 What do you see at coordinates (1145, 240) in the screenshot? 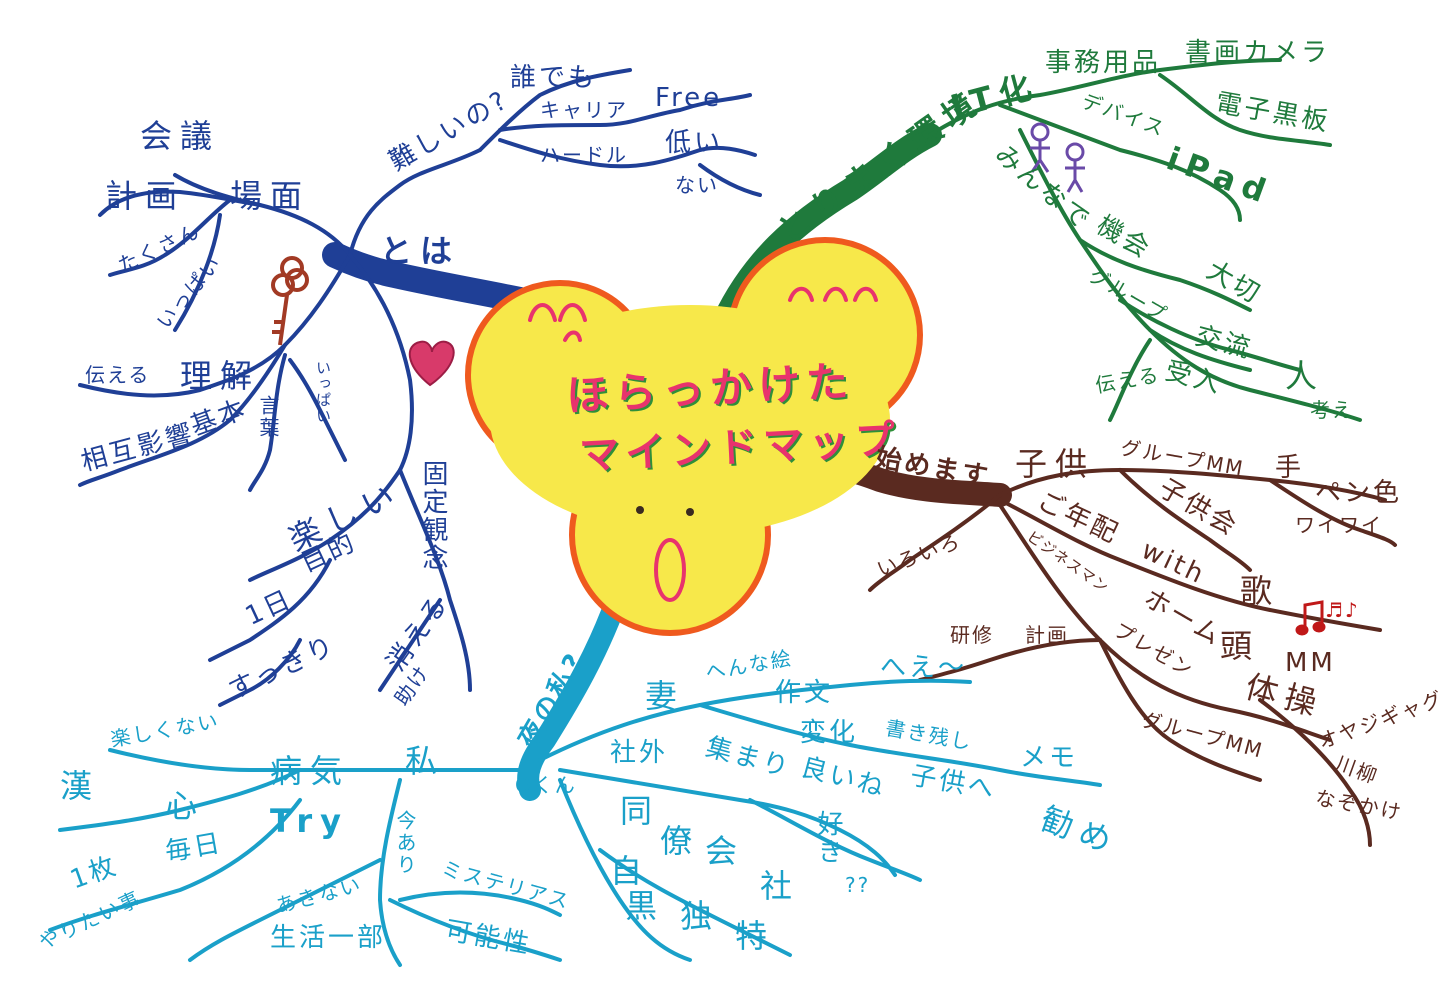
I see `green-branches` at bounding box center [1145, 240].